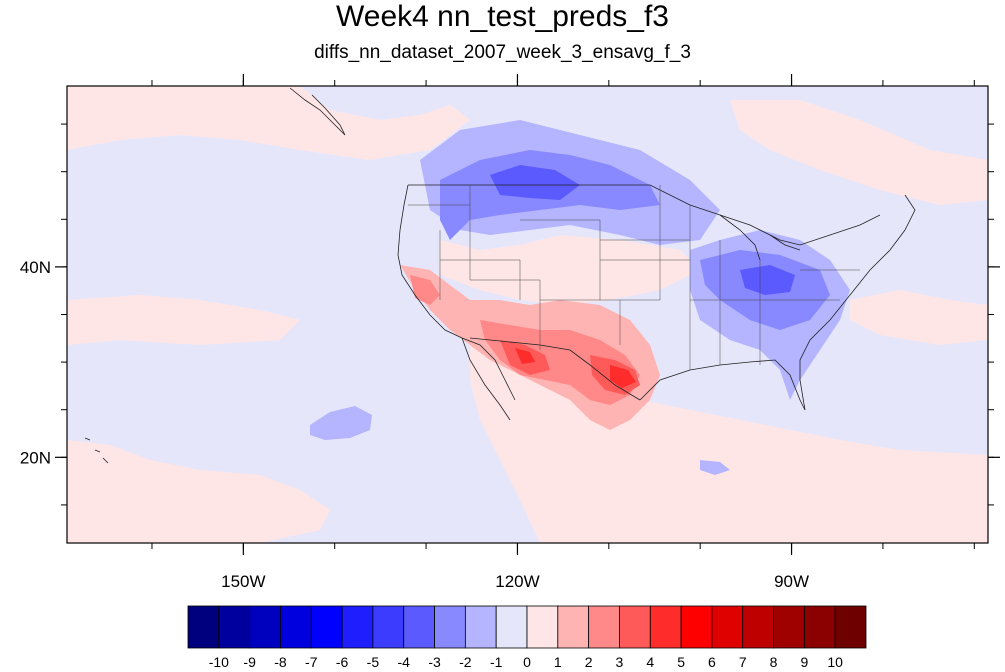 This screenshot has width=1005, height=672. Describe the element at coordinates (642, 230) in the screenshot. I see `blue-minus3-regions` at that location.